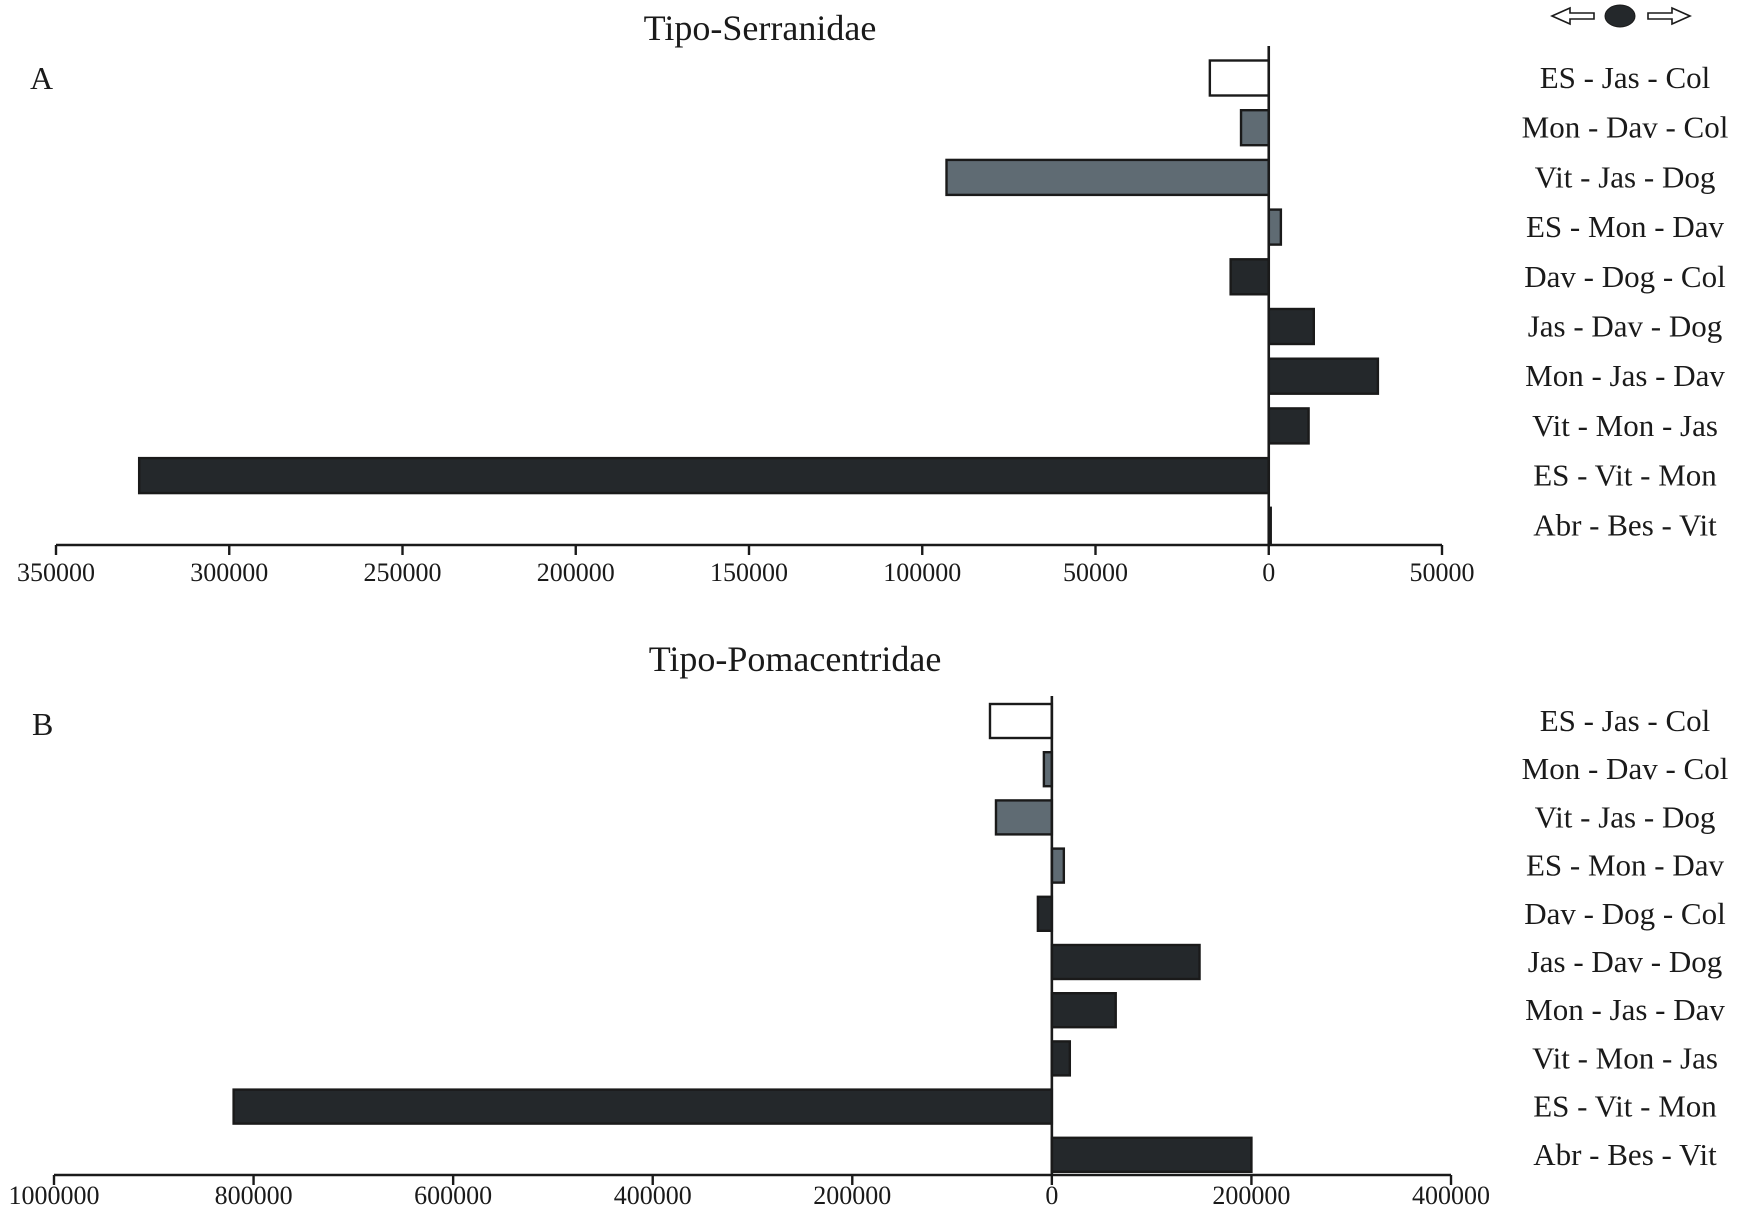  What do you see at coordinates (54, 1195) in the screenshot?
I see `x-tick-label: 1000000` at bounding box center [54, 1195].